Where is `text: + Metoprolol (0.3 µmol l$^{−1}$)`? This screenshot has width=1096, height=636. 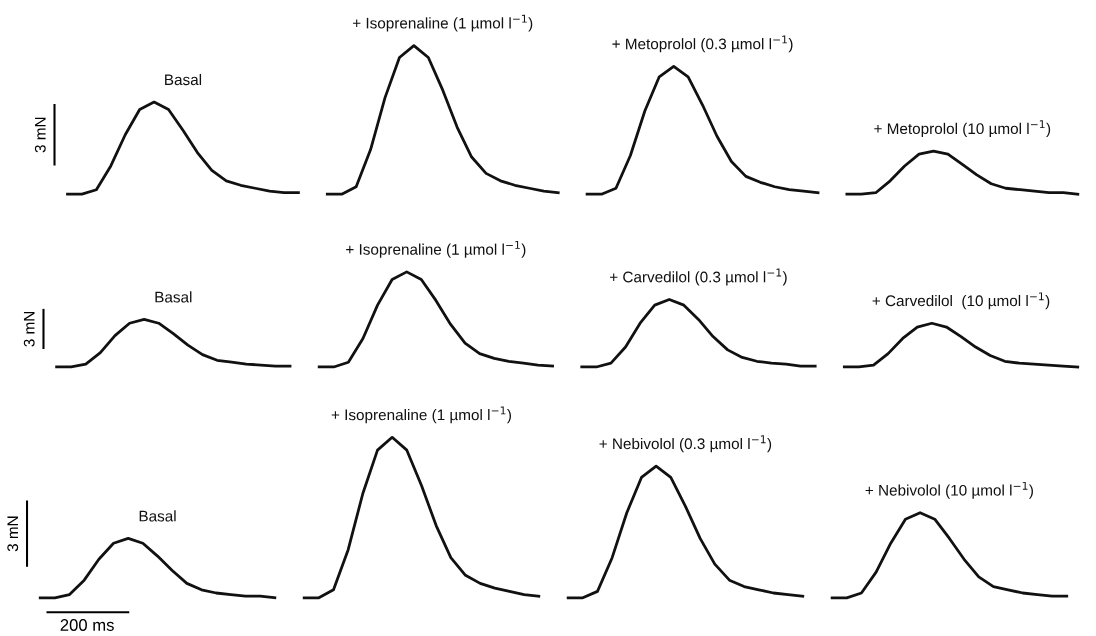 text: + Metoprolol (0.3 µmol l$^{−1}$) is located at coordinates (702, 44).